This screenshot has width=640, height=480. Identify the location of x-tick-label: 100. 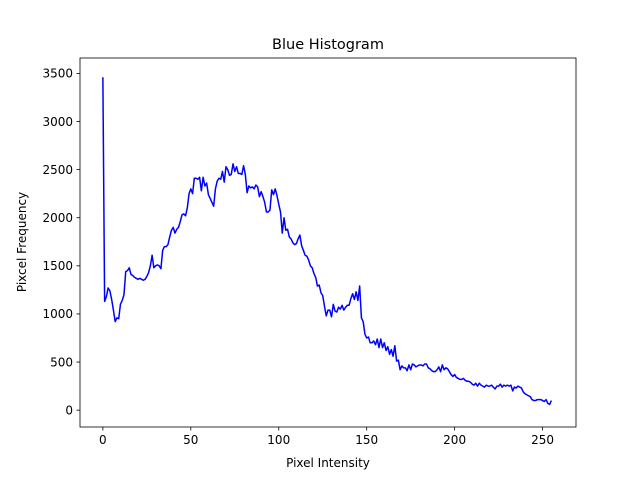
(278, 440).